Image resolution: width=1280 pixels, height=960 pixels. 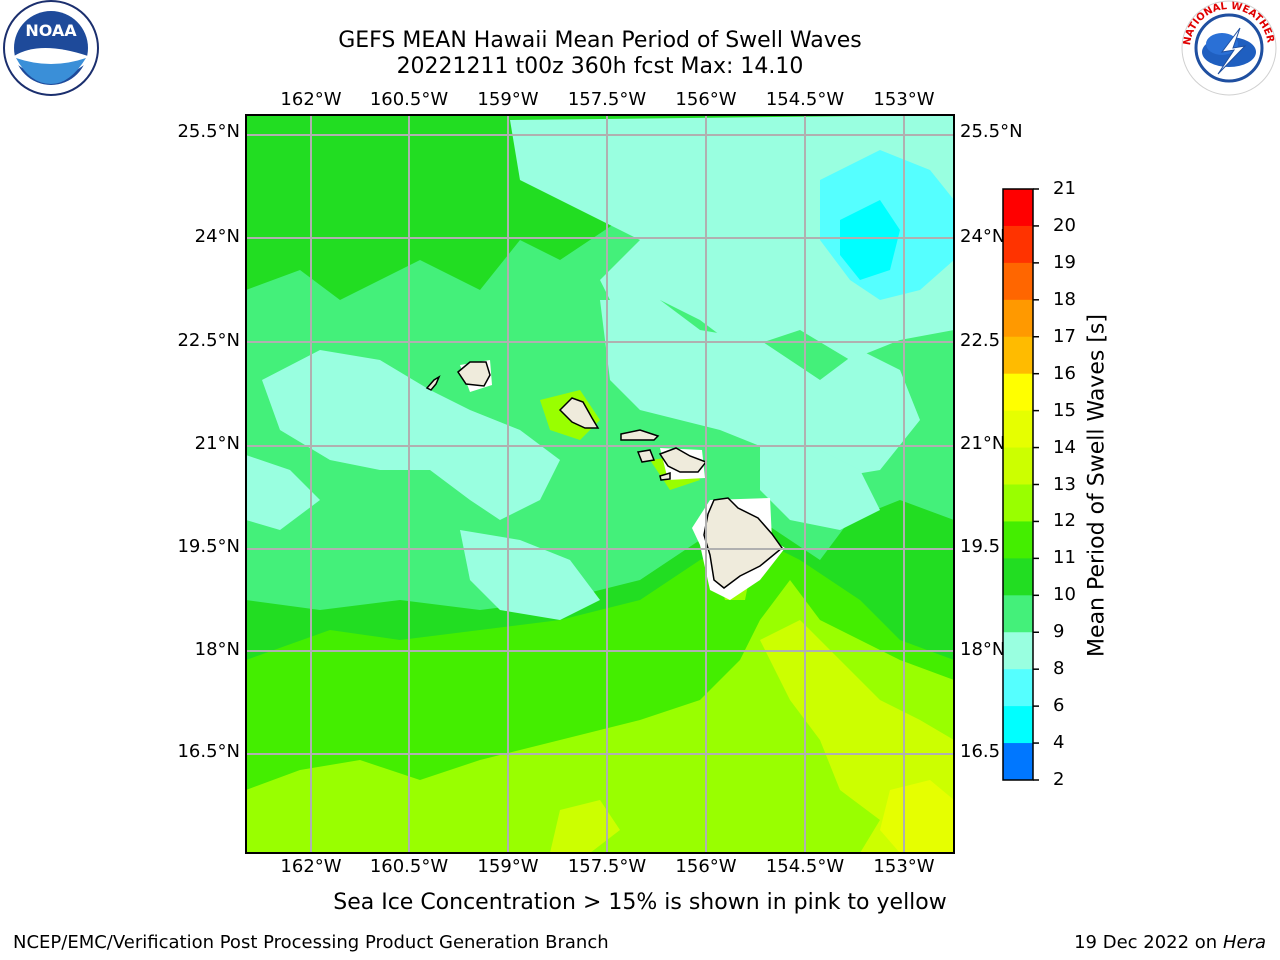 I want to click on island-kauai, so click(x=474, y=374).